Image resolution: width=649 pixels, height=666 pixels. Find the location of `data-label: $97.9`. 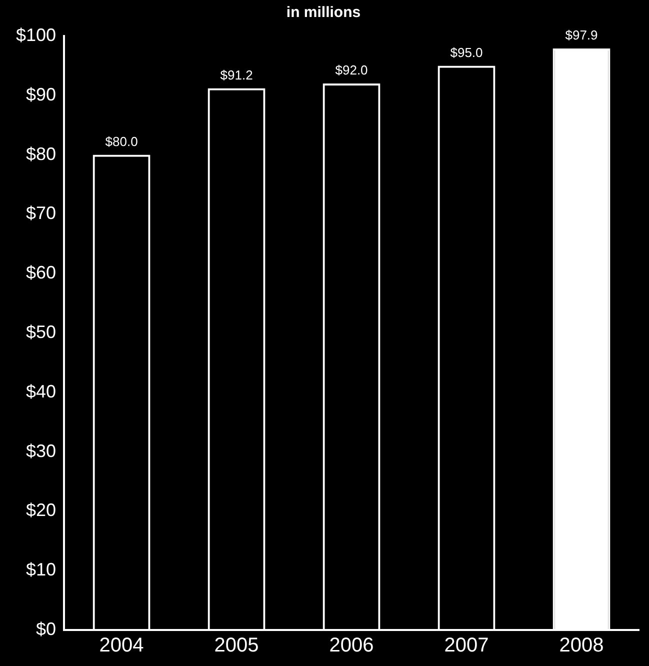

data-label: $97.9 is located at coordinates (581, 35).